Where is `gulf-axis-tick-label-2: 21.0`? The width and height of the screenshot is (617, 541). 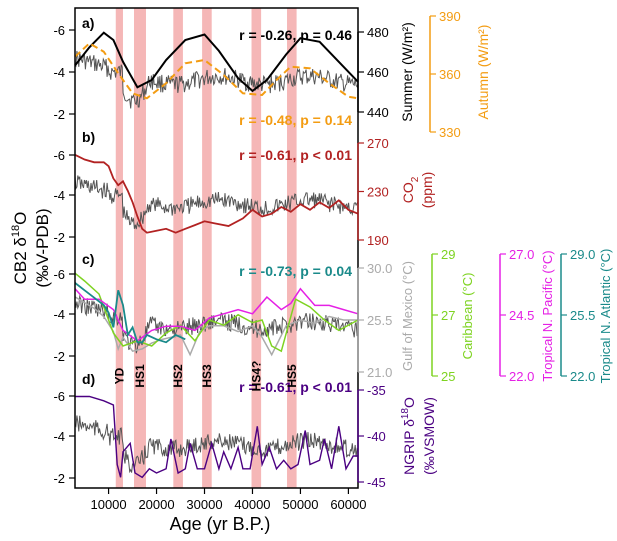
gulf-axis-tick-label-2: 21.0 is located at coordinates (379, 372).